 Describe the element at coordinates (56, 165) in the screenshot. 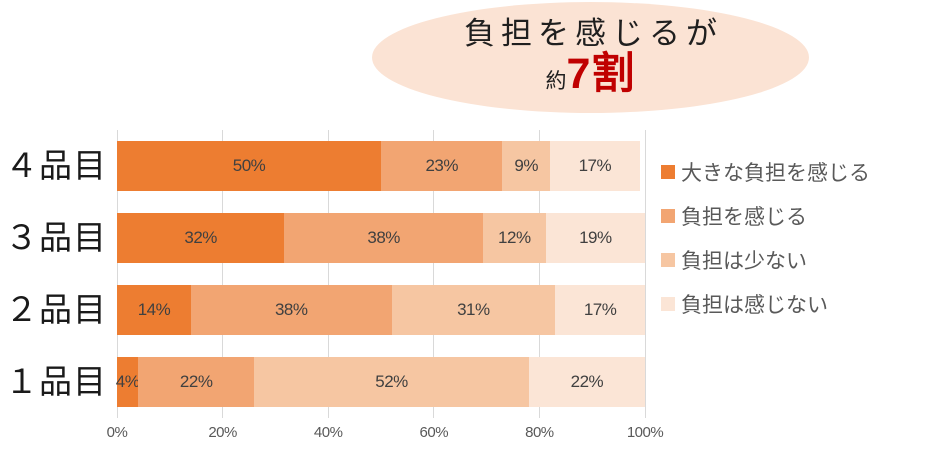

I see `category-label: ４品目` at that location.